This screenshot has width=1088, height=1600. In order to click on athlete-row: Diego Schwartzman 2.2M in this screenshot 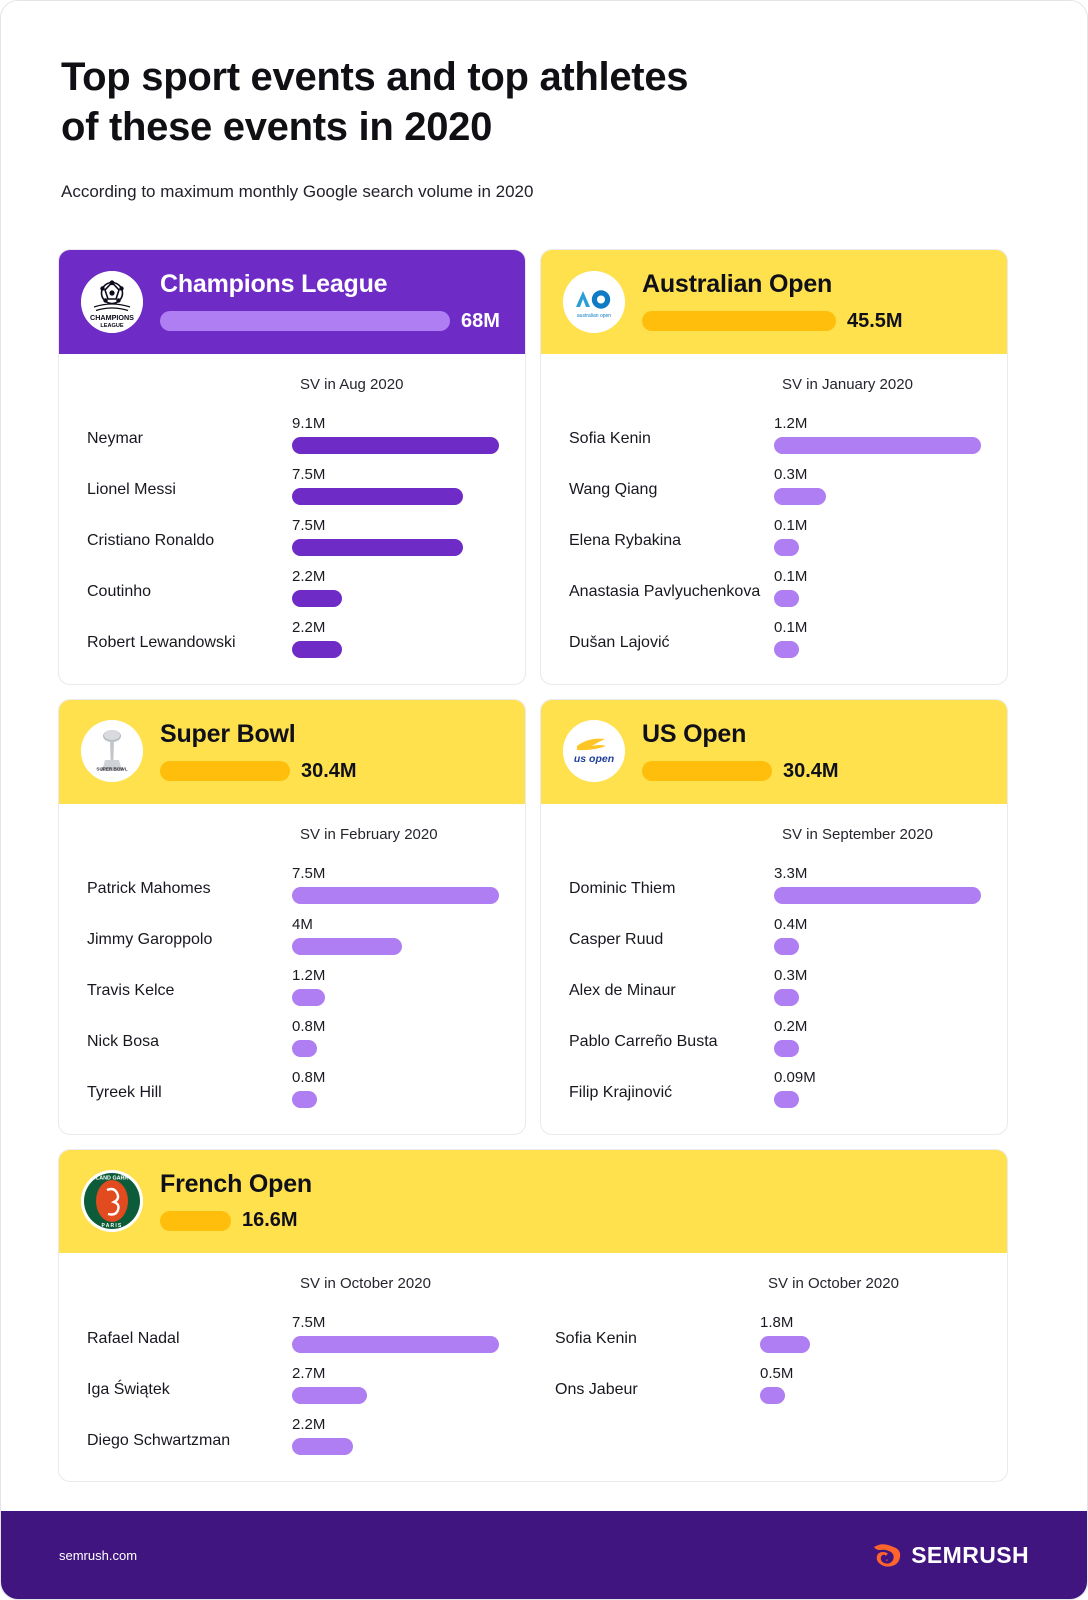, I will do `click(302, 1430)`.